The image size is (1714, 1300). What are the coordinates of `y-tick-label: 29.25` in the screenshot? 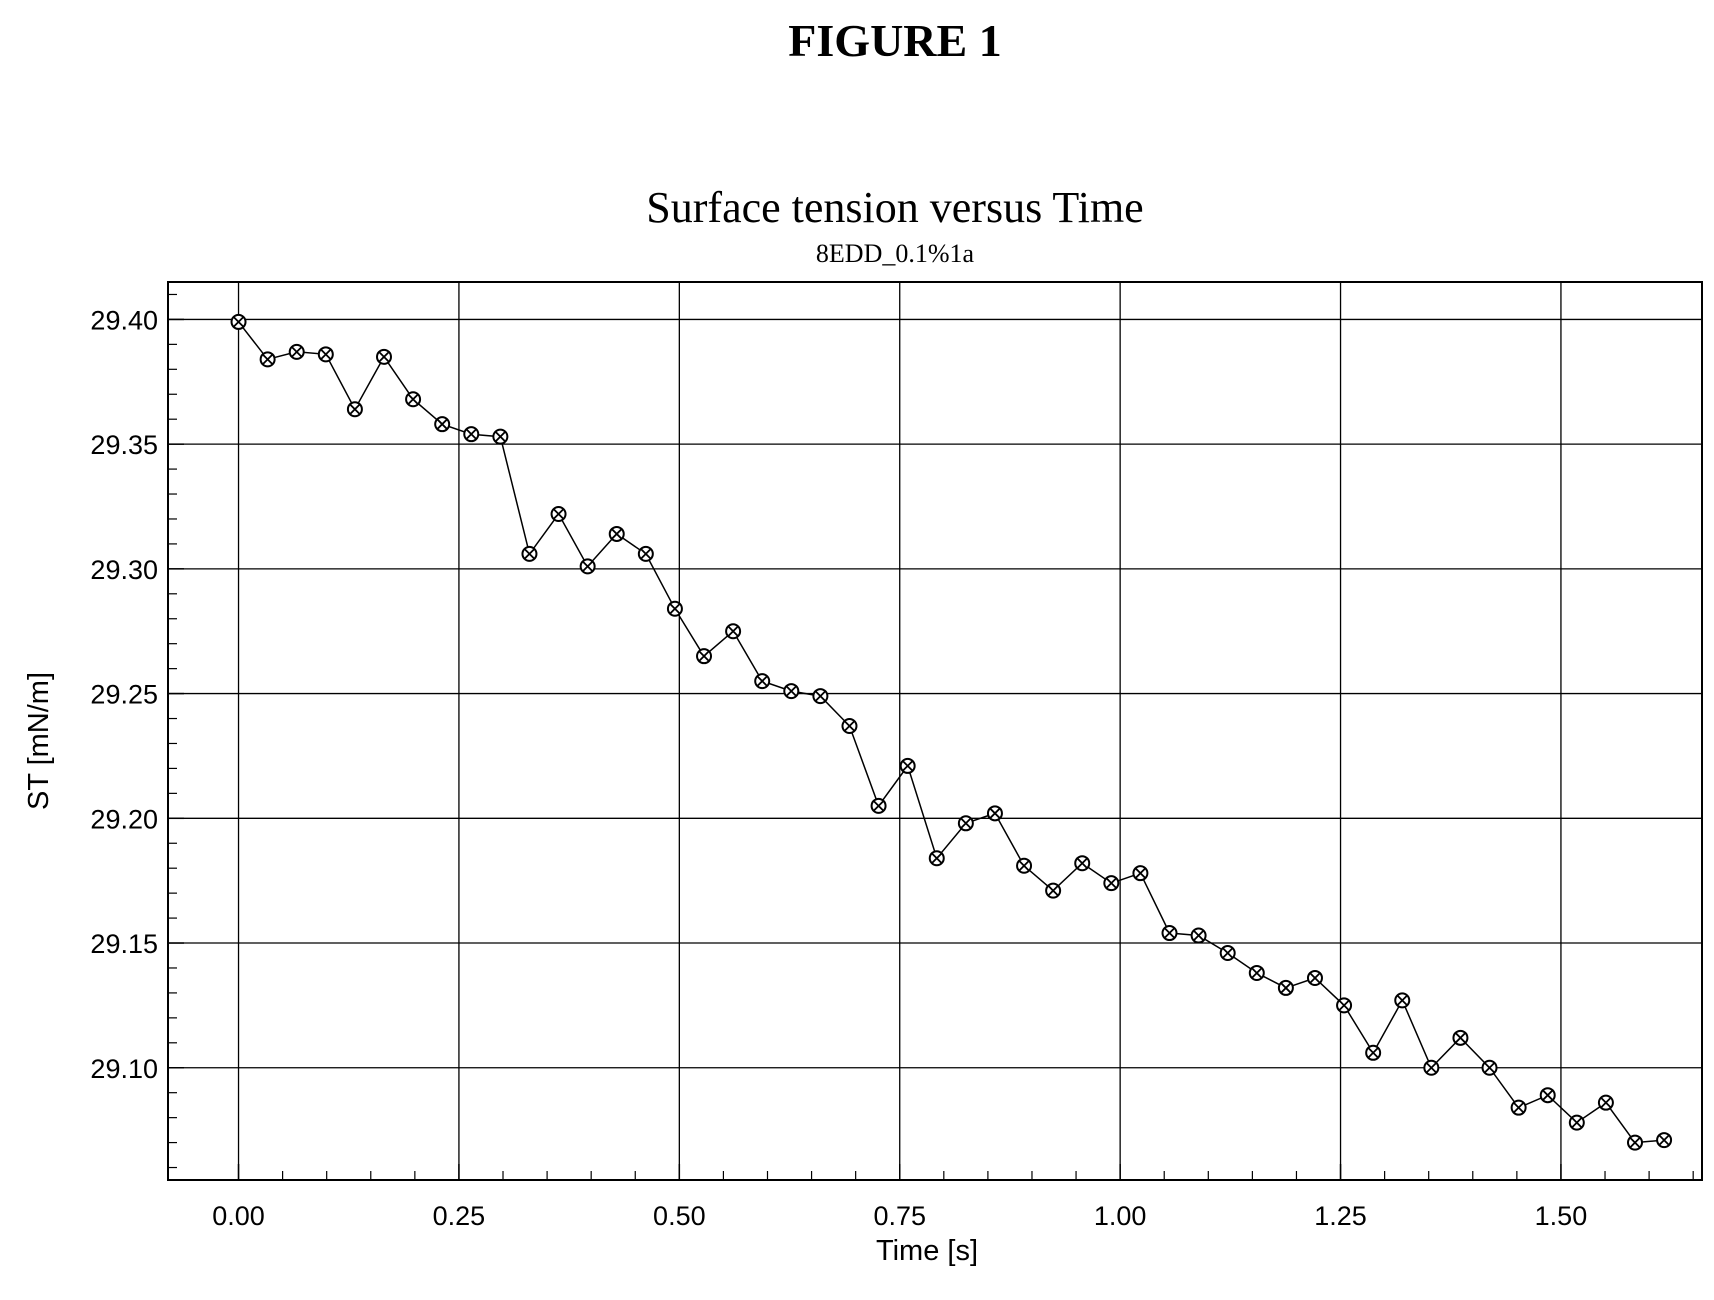 It's located at (124, 695).